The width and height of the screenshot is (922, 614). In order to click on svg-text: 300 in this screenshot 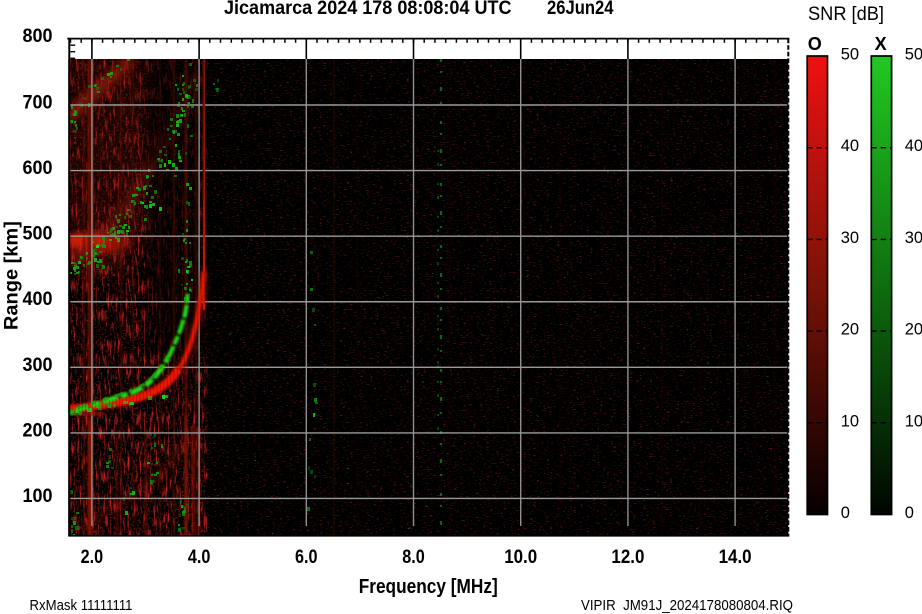, I will do `click(38, 365)`.